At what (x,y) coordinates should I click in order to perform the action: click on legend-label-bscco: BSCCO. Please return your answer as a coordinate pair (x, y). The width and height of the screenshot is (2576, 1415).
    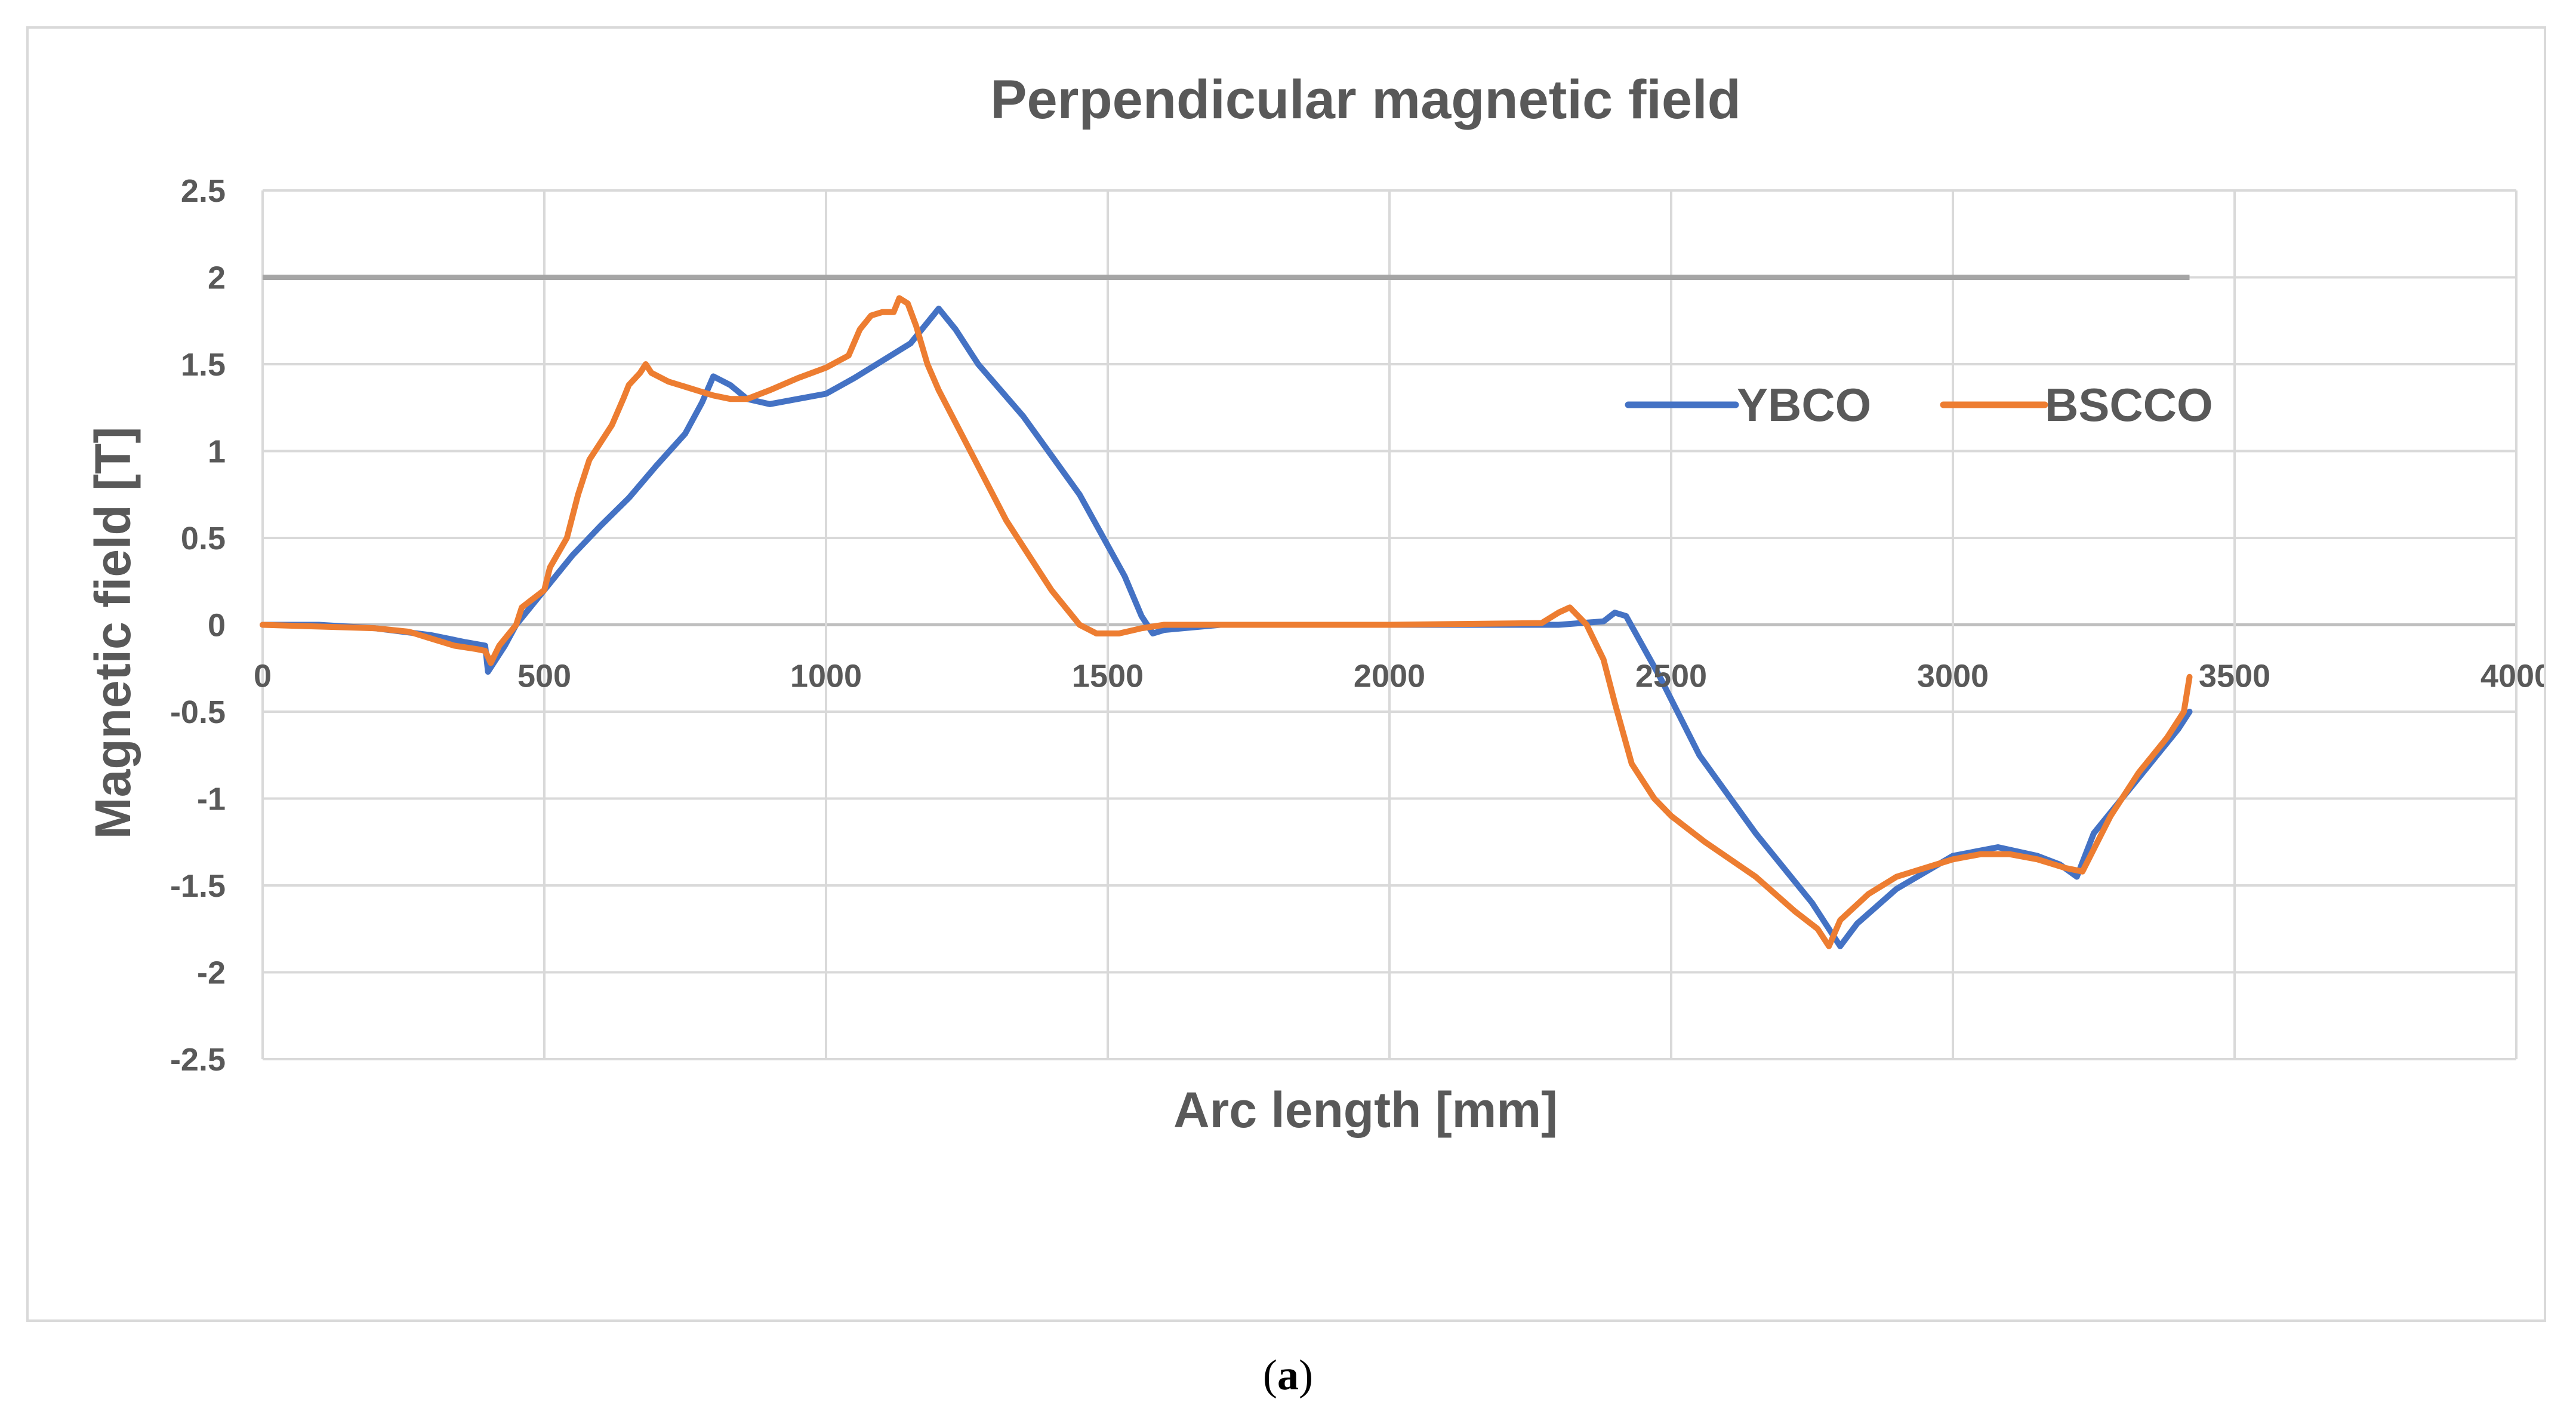
    Looking at the image, I should click on (2129, 405).